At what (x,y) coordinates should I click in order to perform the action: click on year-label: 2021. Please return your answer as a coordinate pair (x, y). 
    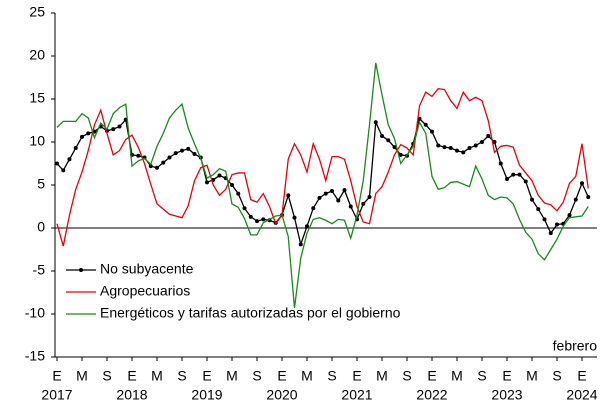
    Looking at the image, I should click on (356, 395).